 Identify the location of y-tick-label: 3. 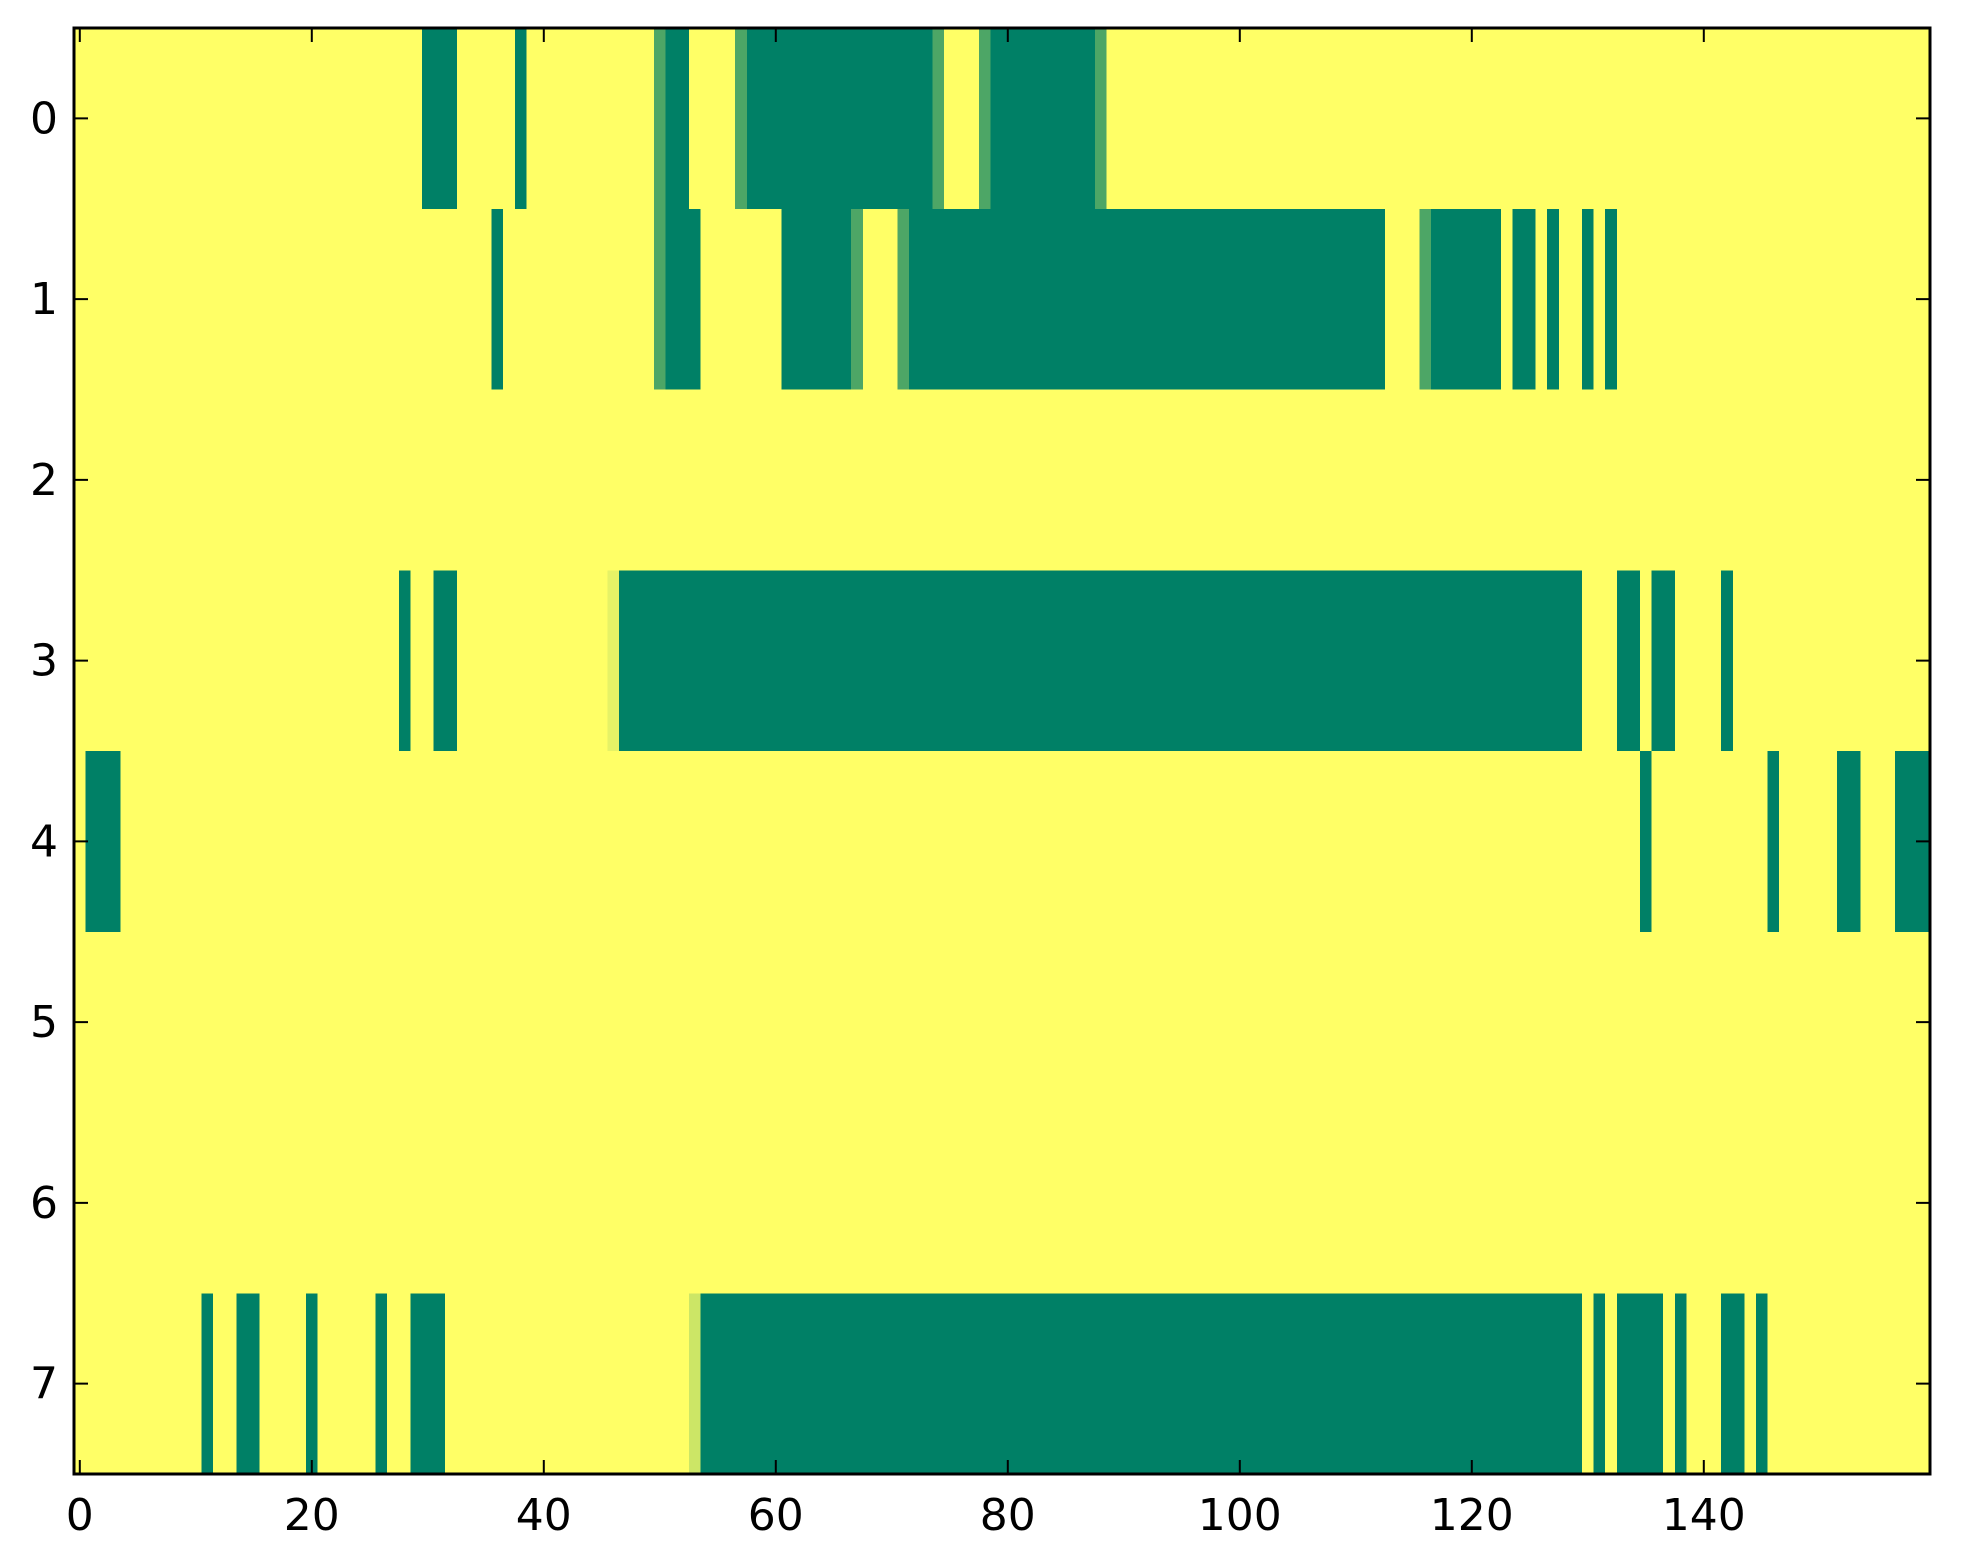
(44, 661).